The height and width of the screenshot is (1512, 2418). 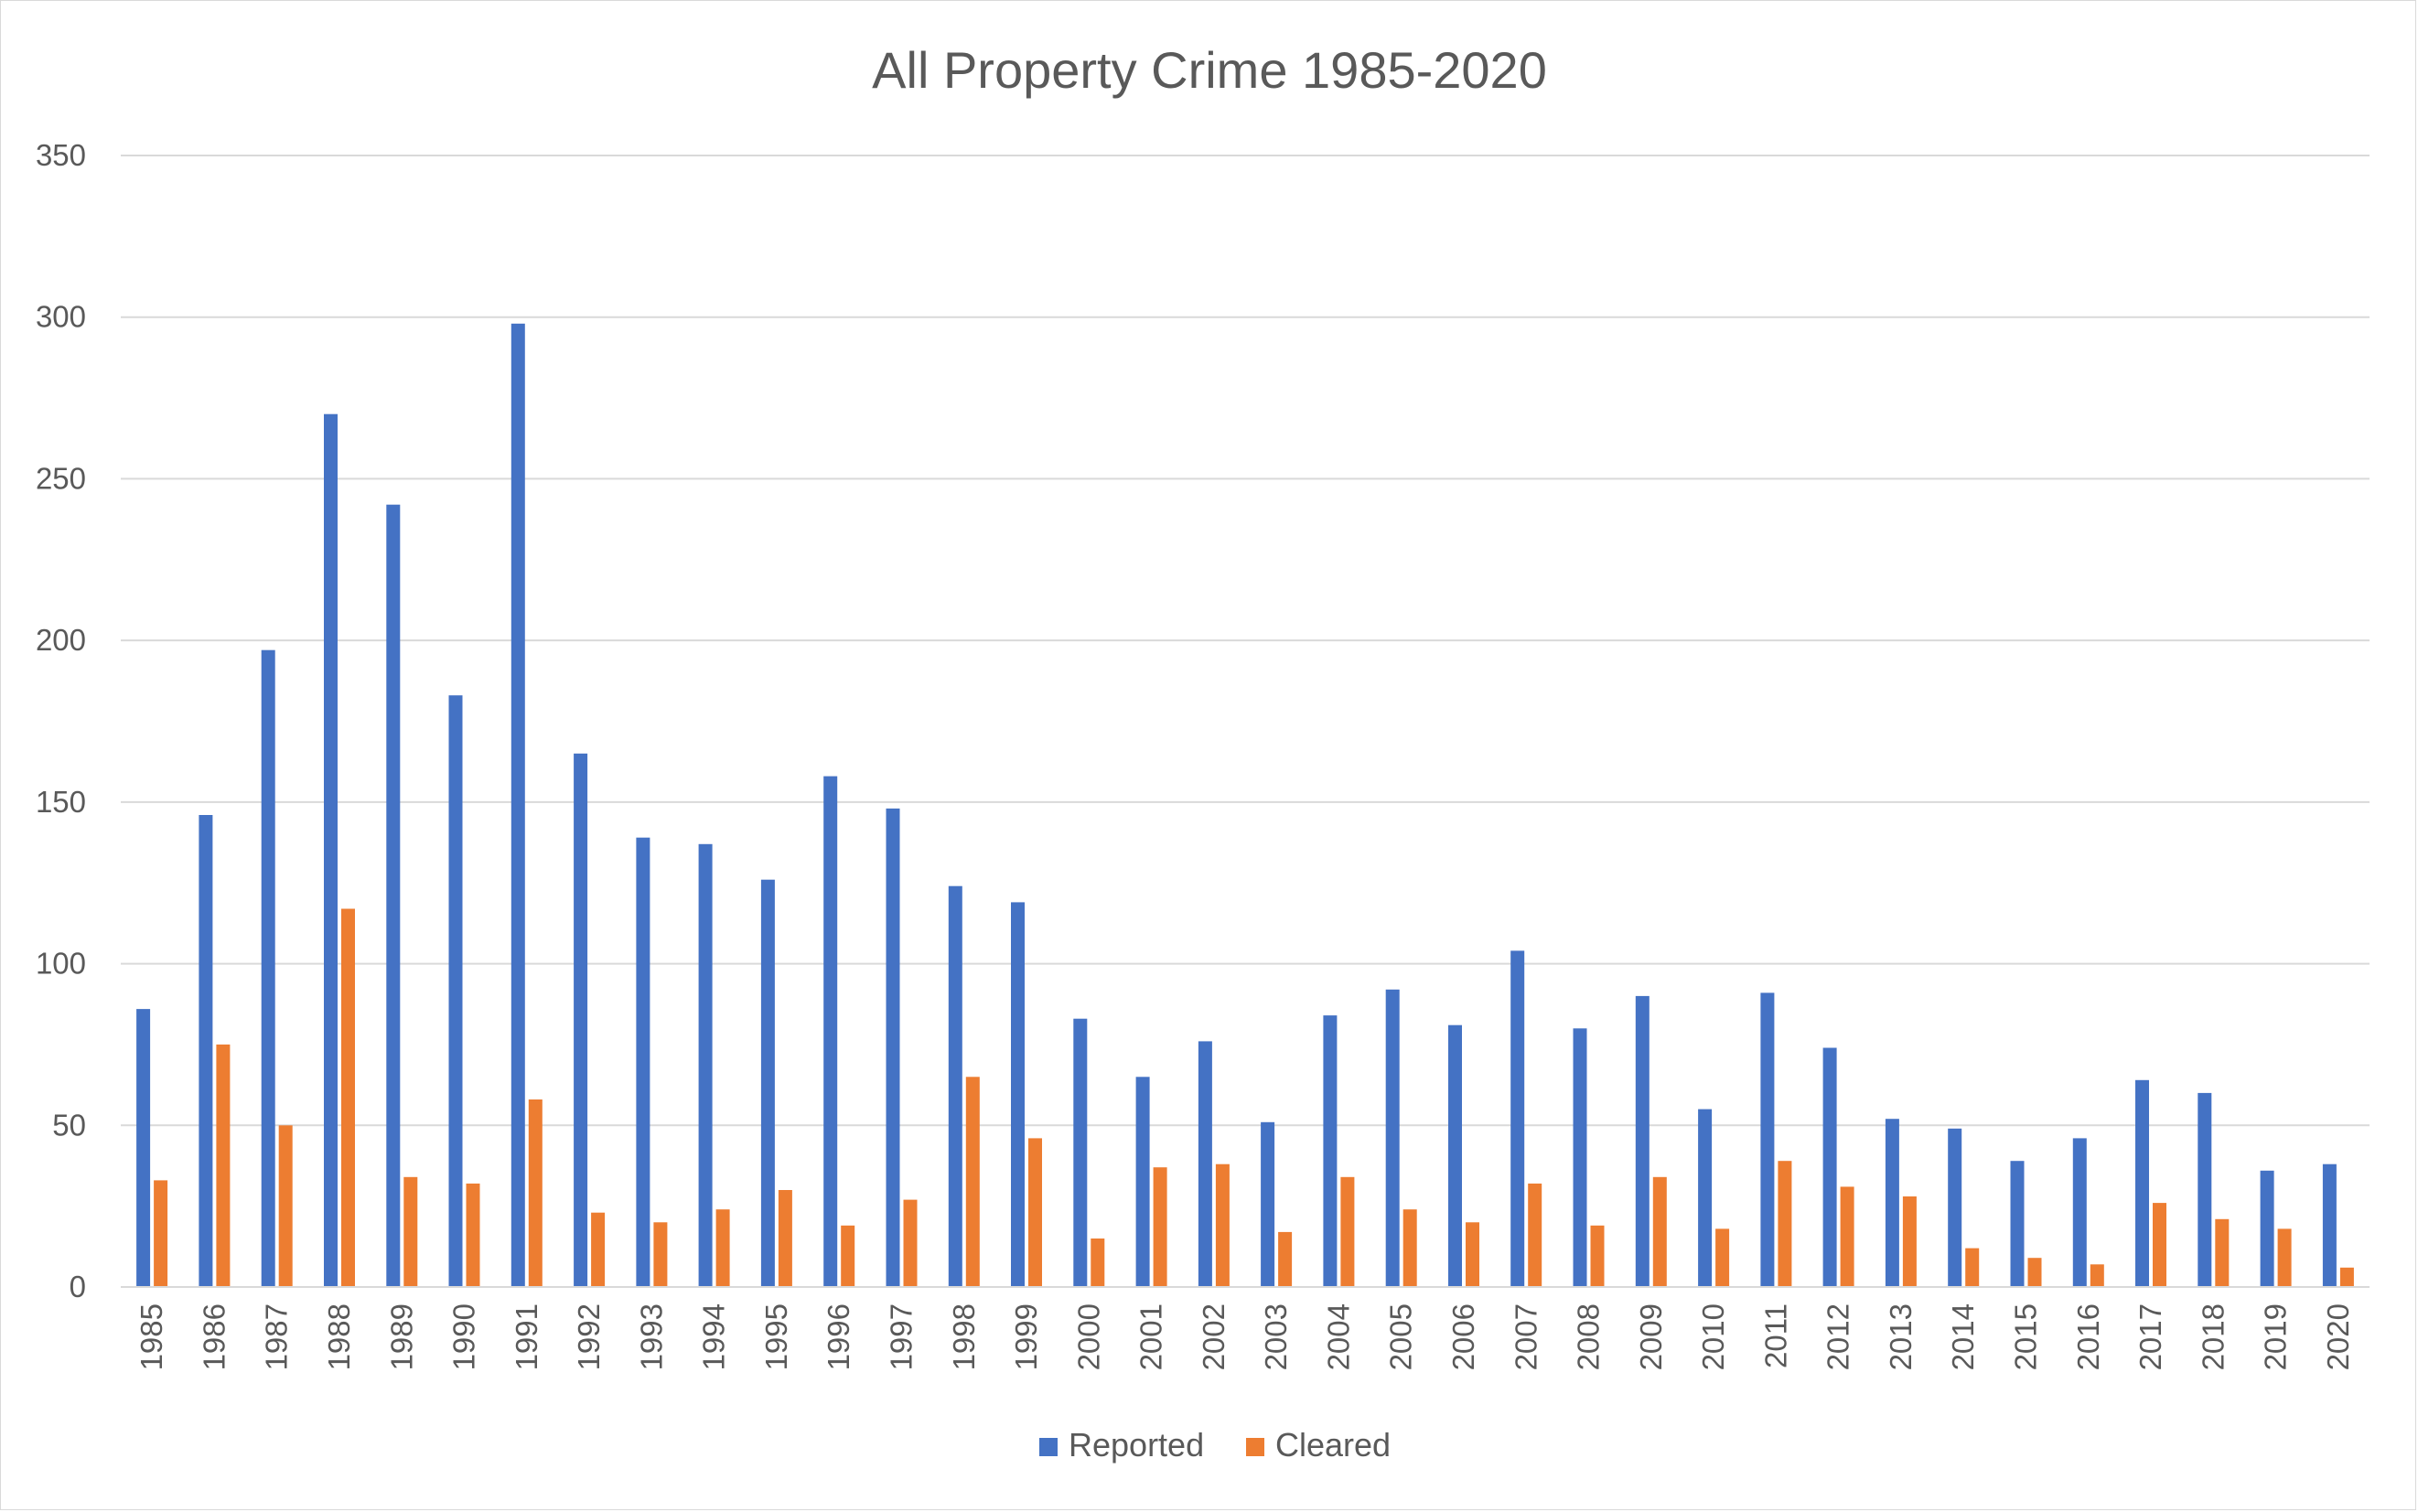 What do you see at coordinates (1276, 1336) in the screenshot?
I see `x-tick-label-2003: 2003` at bounding box center [1276, 1336].